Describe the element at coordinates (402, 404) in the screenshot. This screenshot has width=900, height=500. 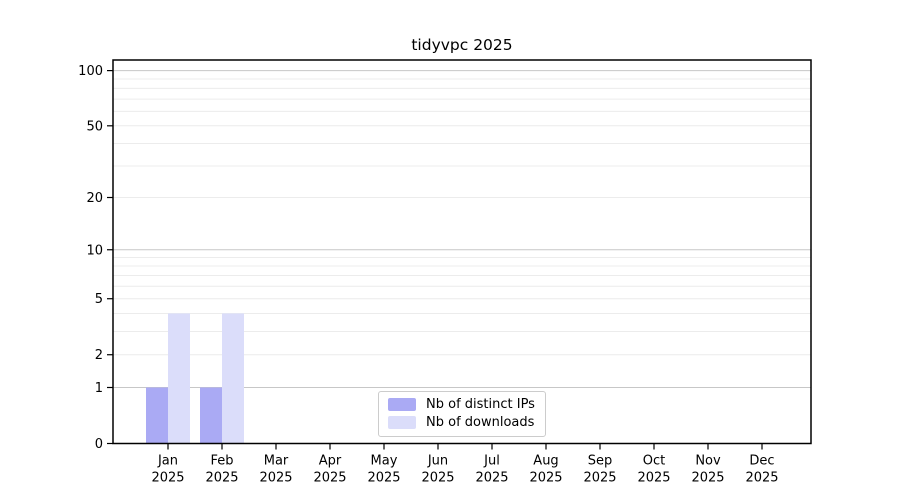
I see `legend-swatch-distinct-ips` at that location.